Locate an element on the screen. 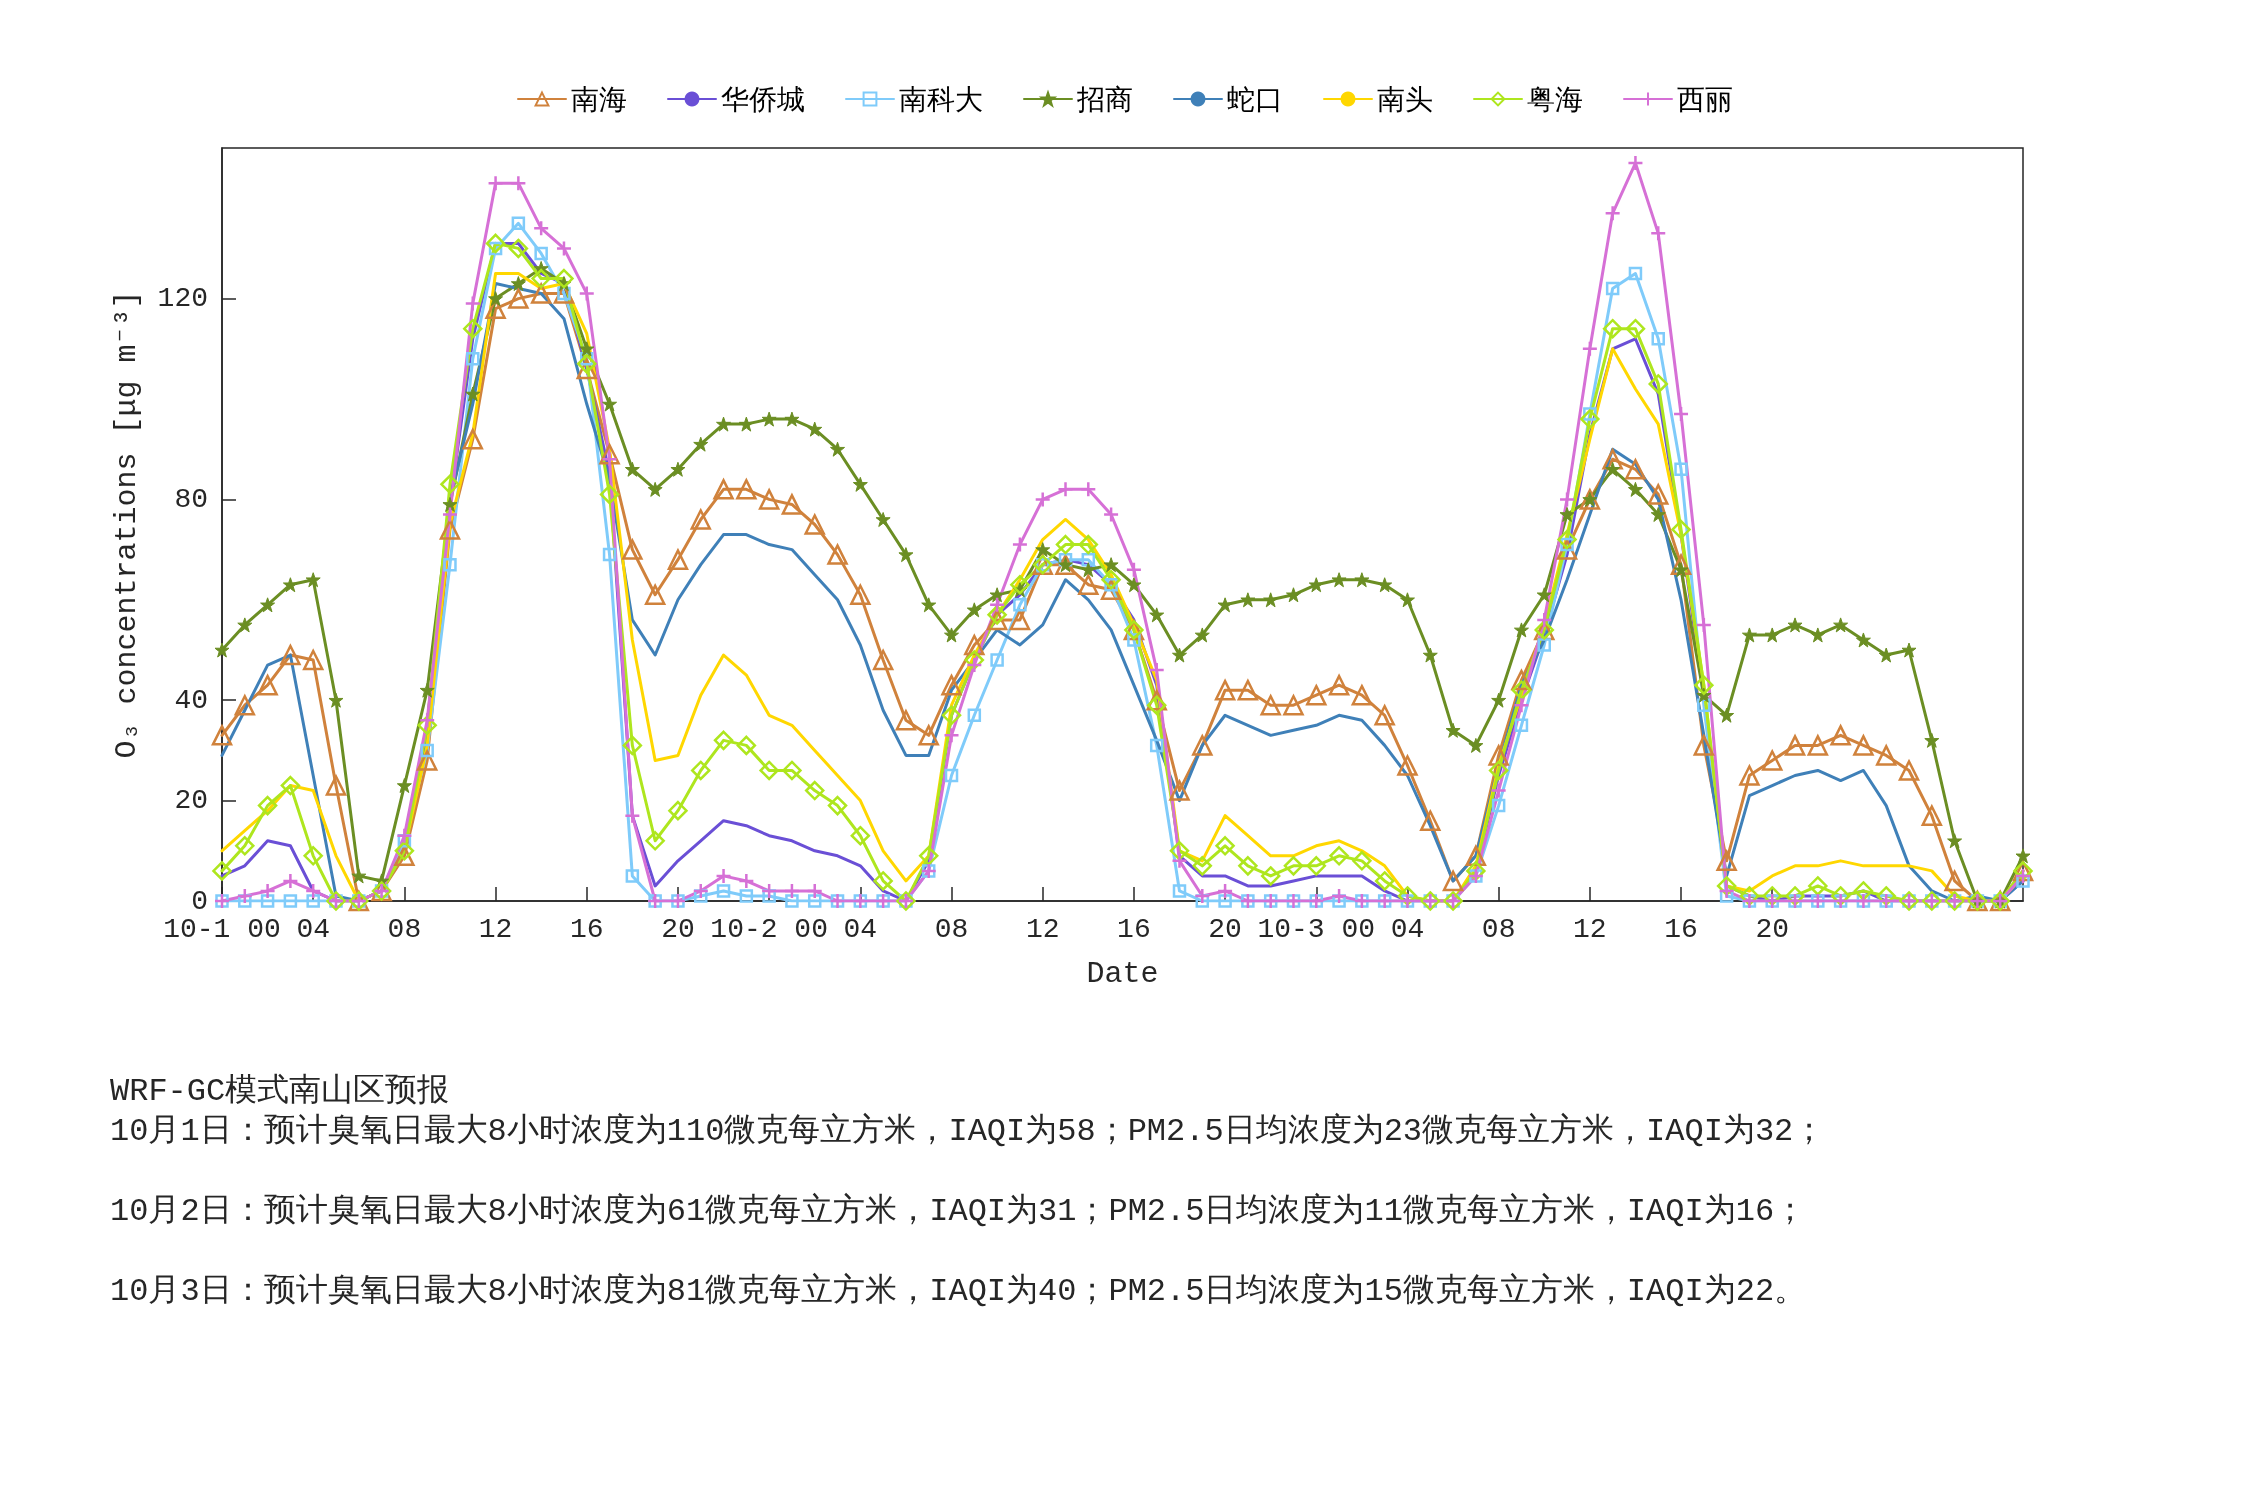  text: 10月1日：预计臭氧日最大8小时浓度为110微克每立方米，IAQI为58；PM2.5日均浓度为23微克每立方米，IAQI为32； is located at coordinates (968, 1132).